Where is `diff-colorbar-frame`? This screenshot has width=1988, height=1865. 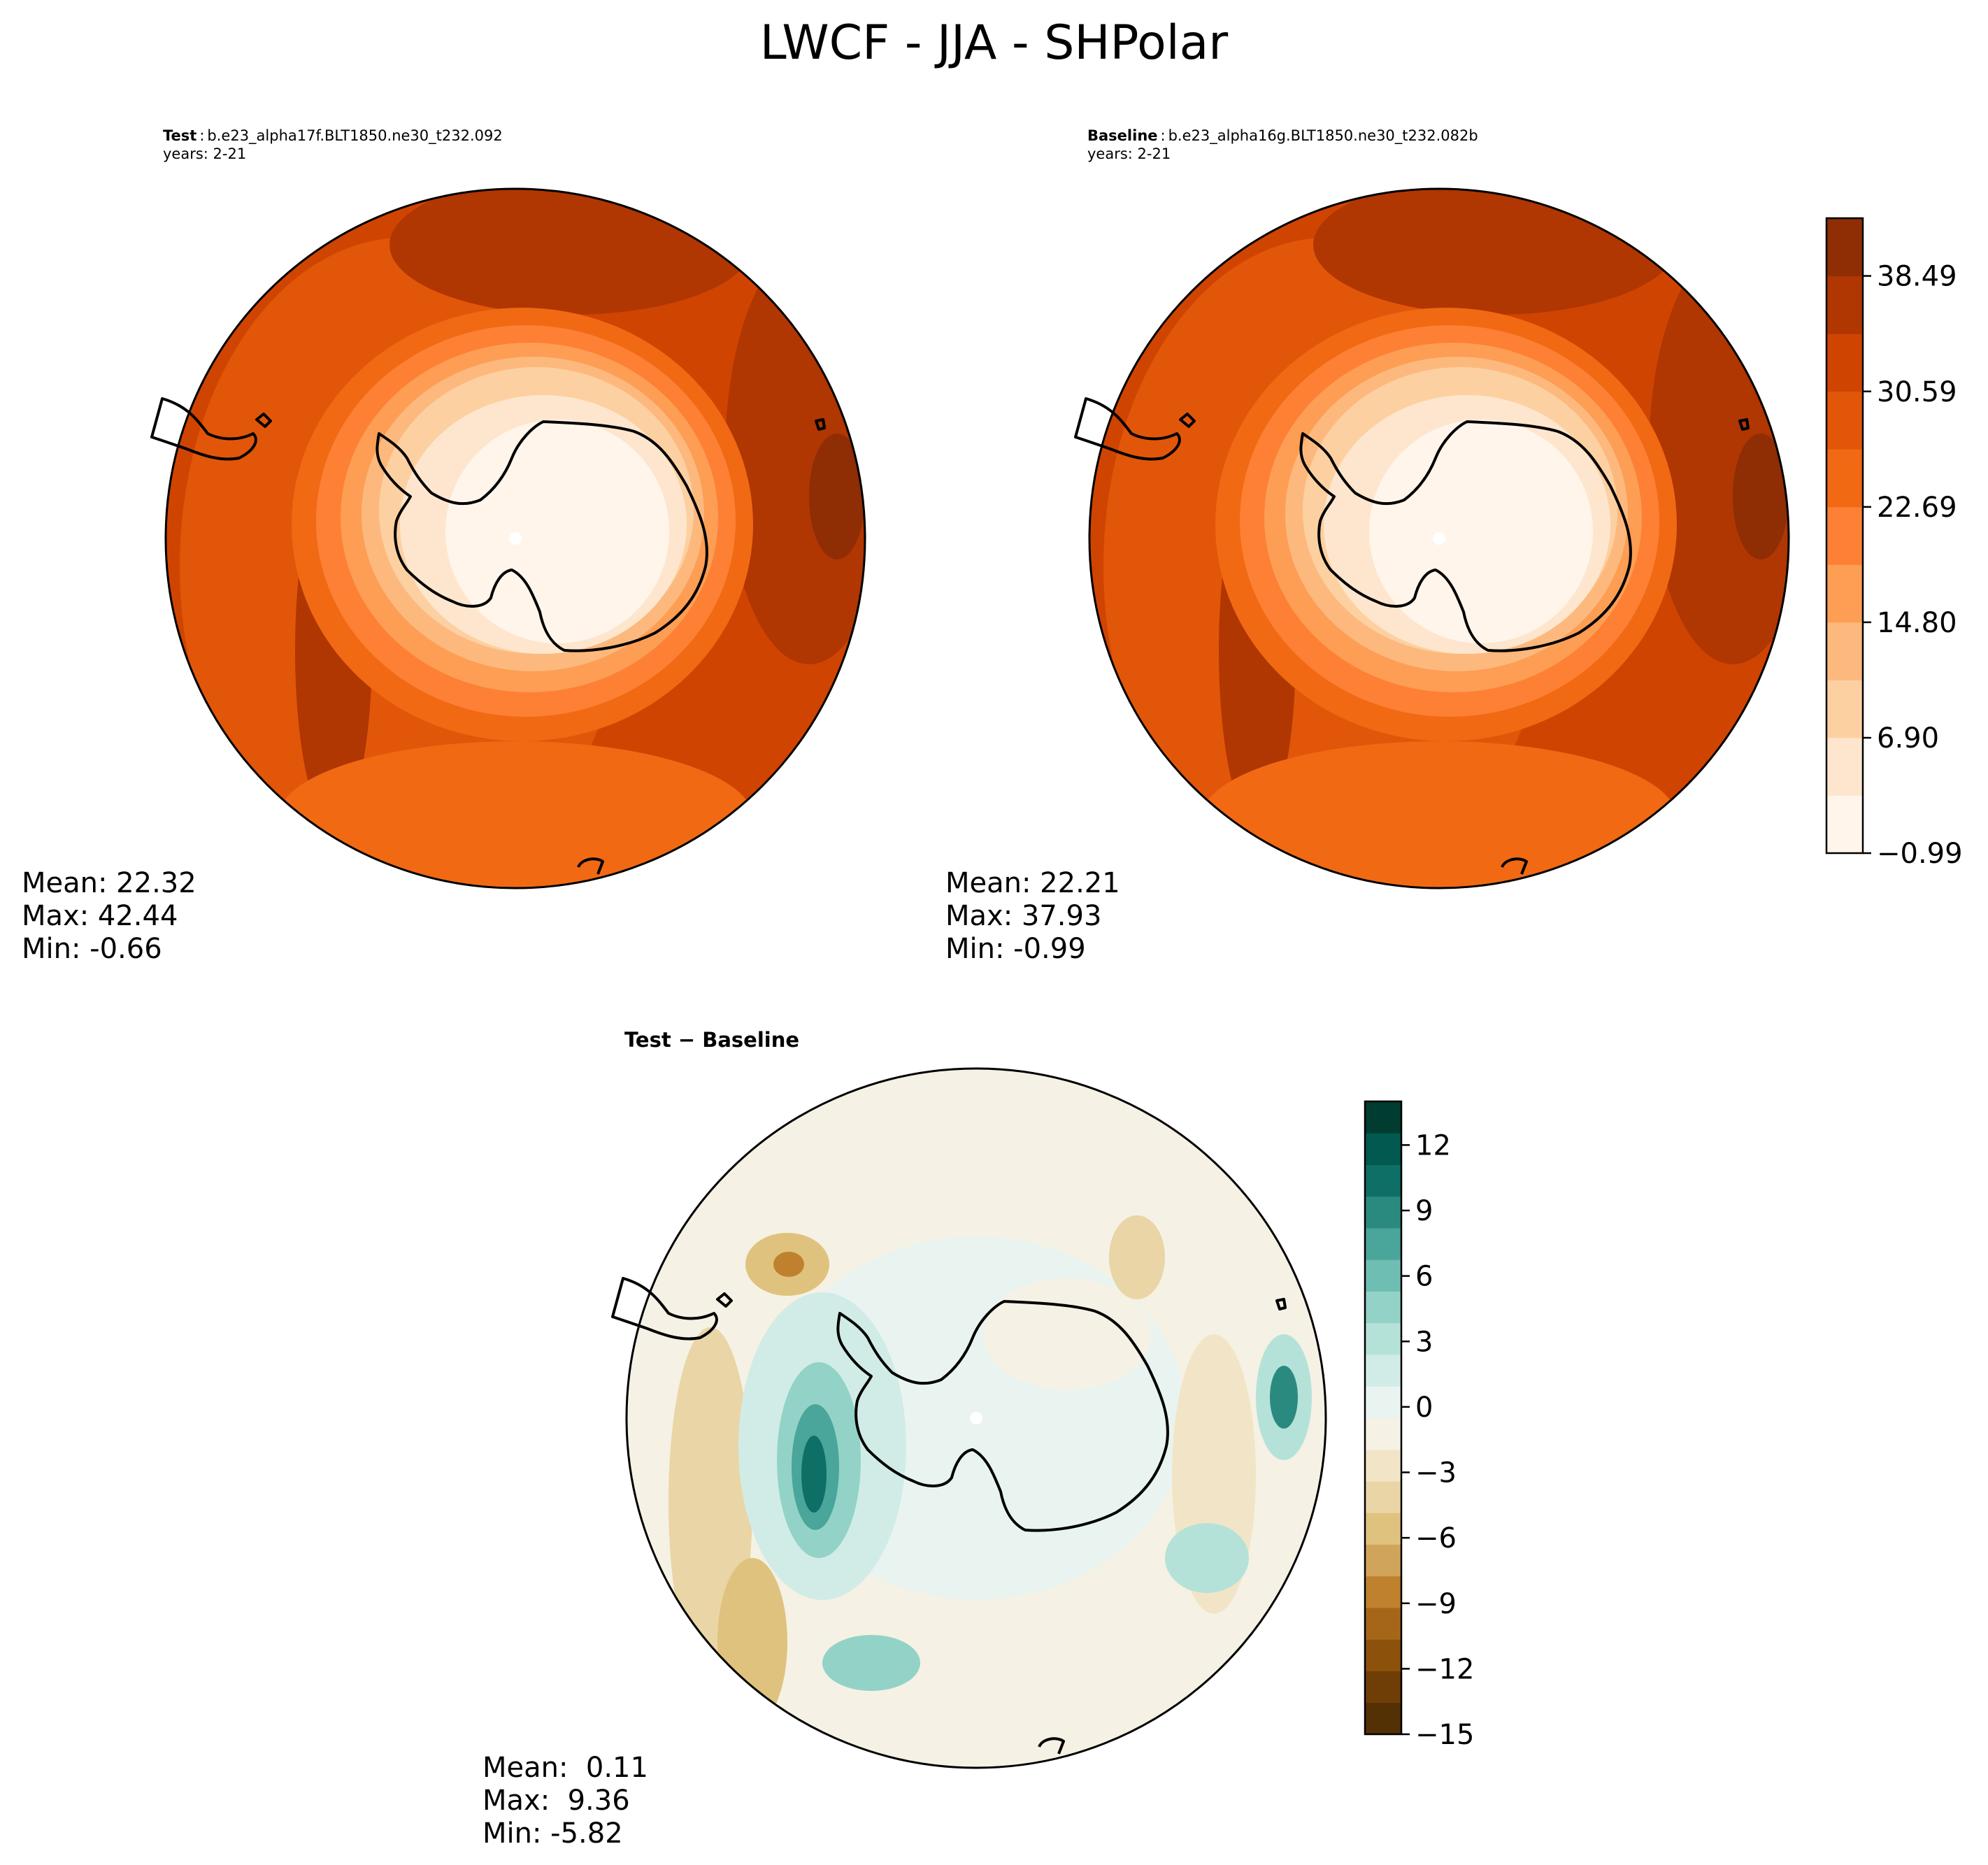 diff-colorbar-frame is located at coordinates (1383, 1418).